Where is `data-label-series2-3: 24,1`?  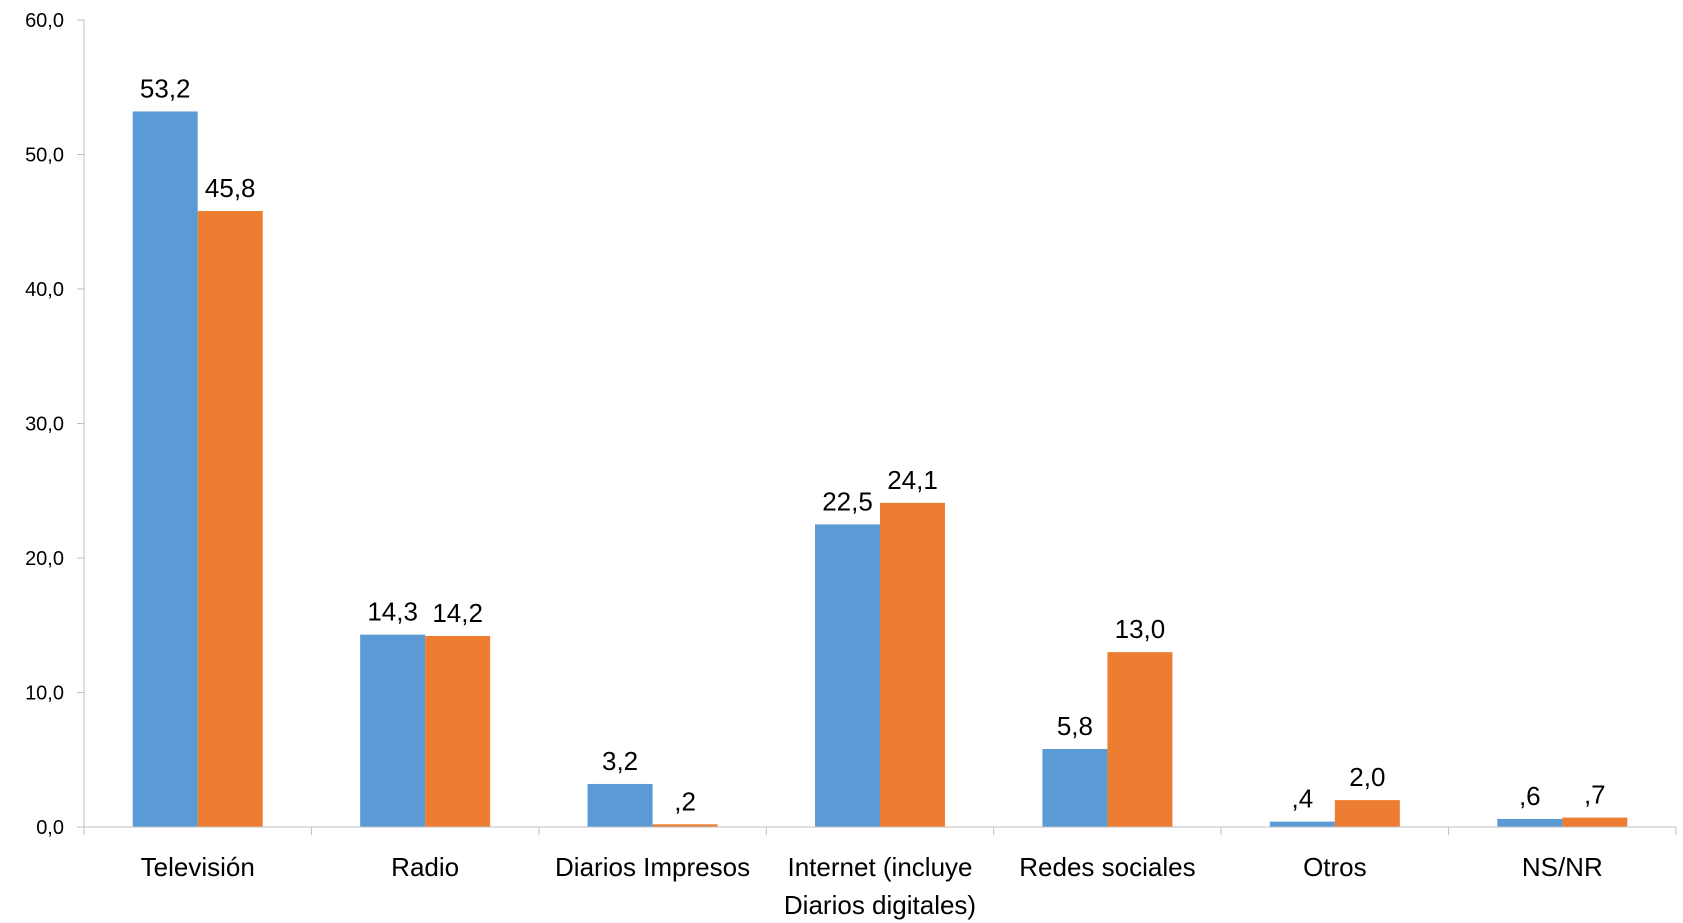
data-label-series2-3: 24,1 is located at coordinates (912, 480).